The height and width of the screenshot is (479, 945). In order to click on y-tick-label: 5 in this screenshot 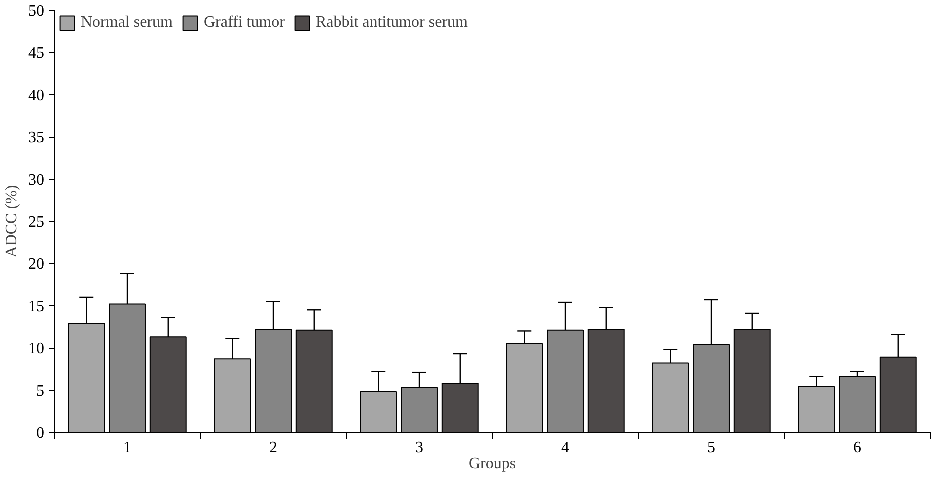, I will do `click(40, 391)`.